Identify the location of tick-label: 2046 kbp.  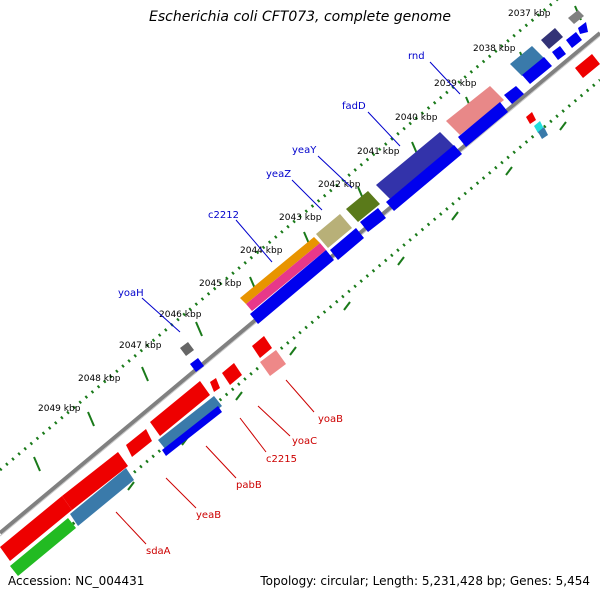
(180, 315).